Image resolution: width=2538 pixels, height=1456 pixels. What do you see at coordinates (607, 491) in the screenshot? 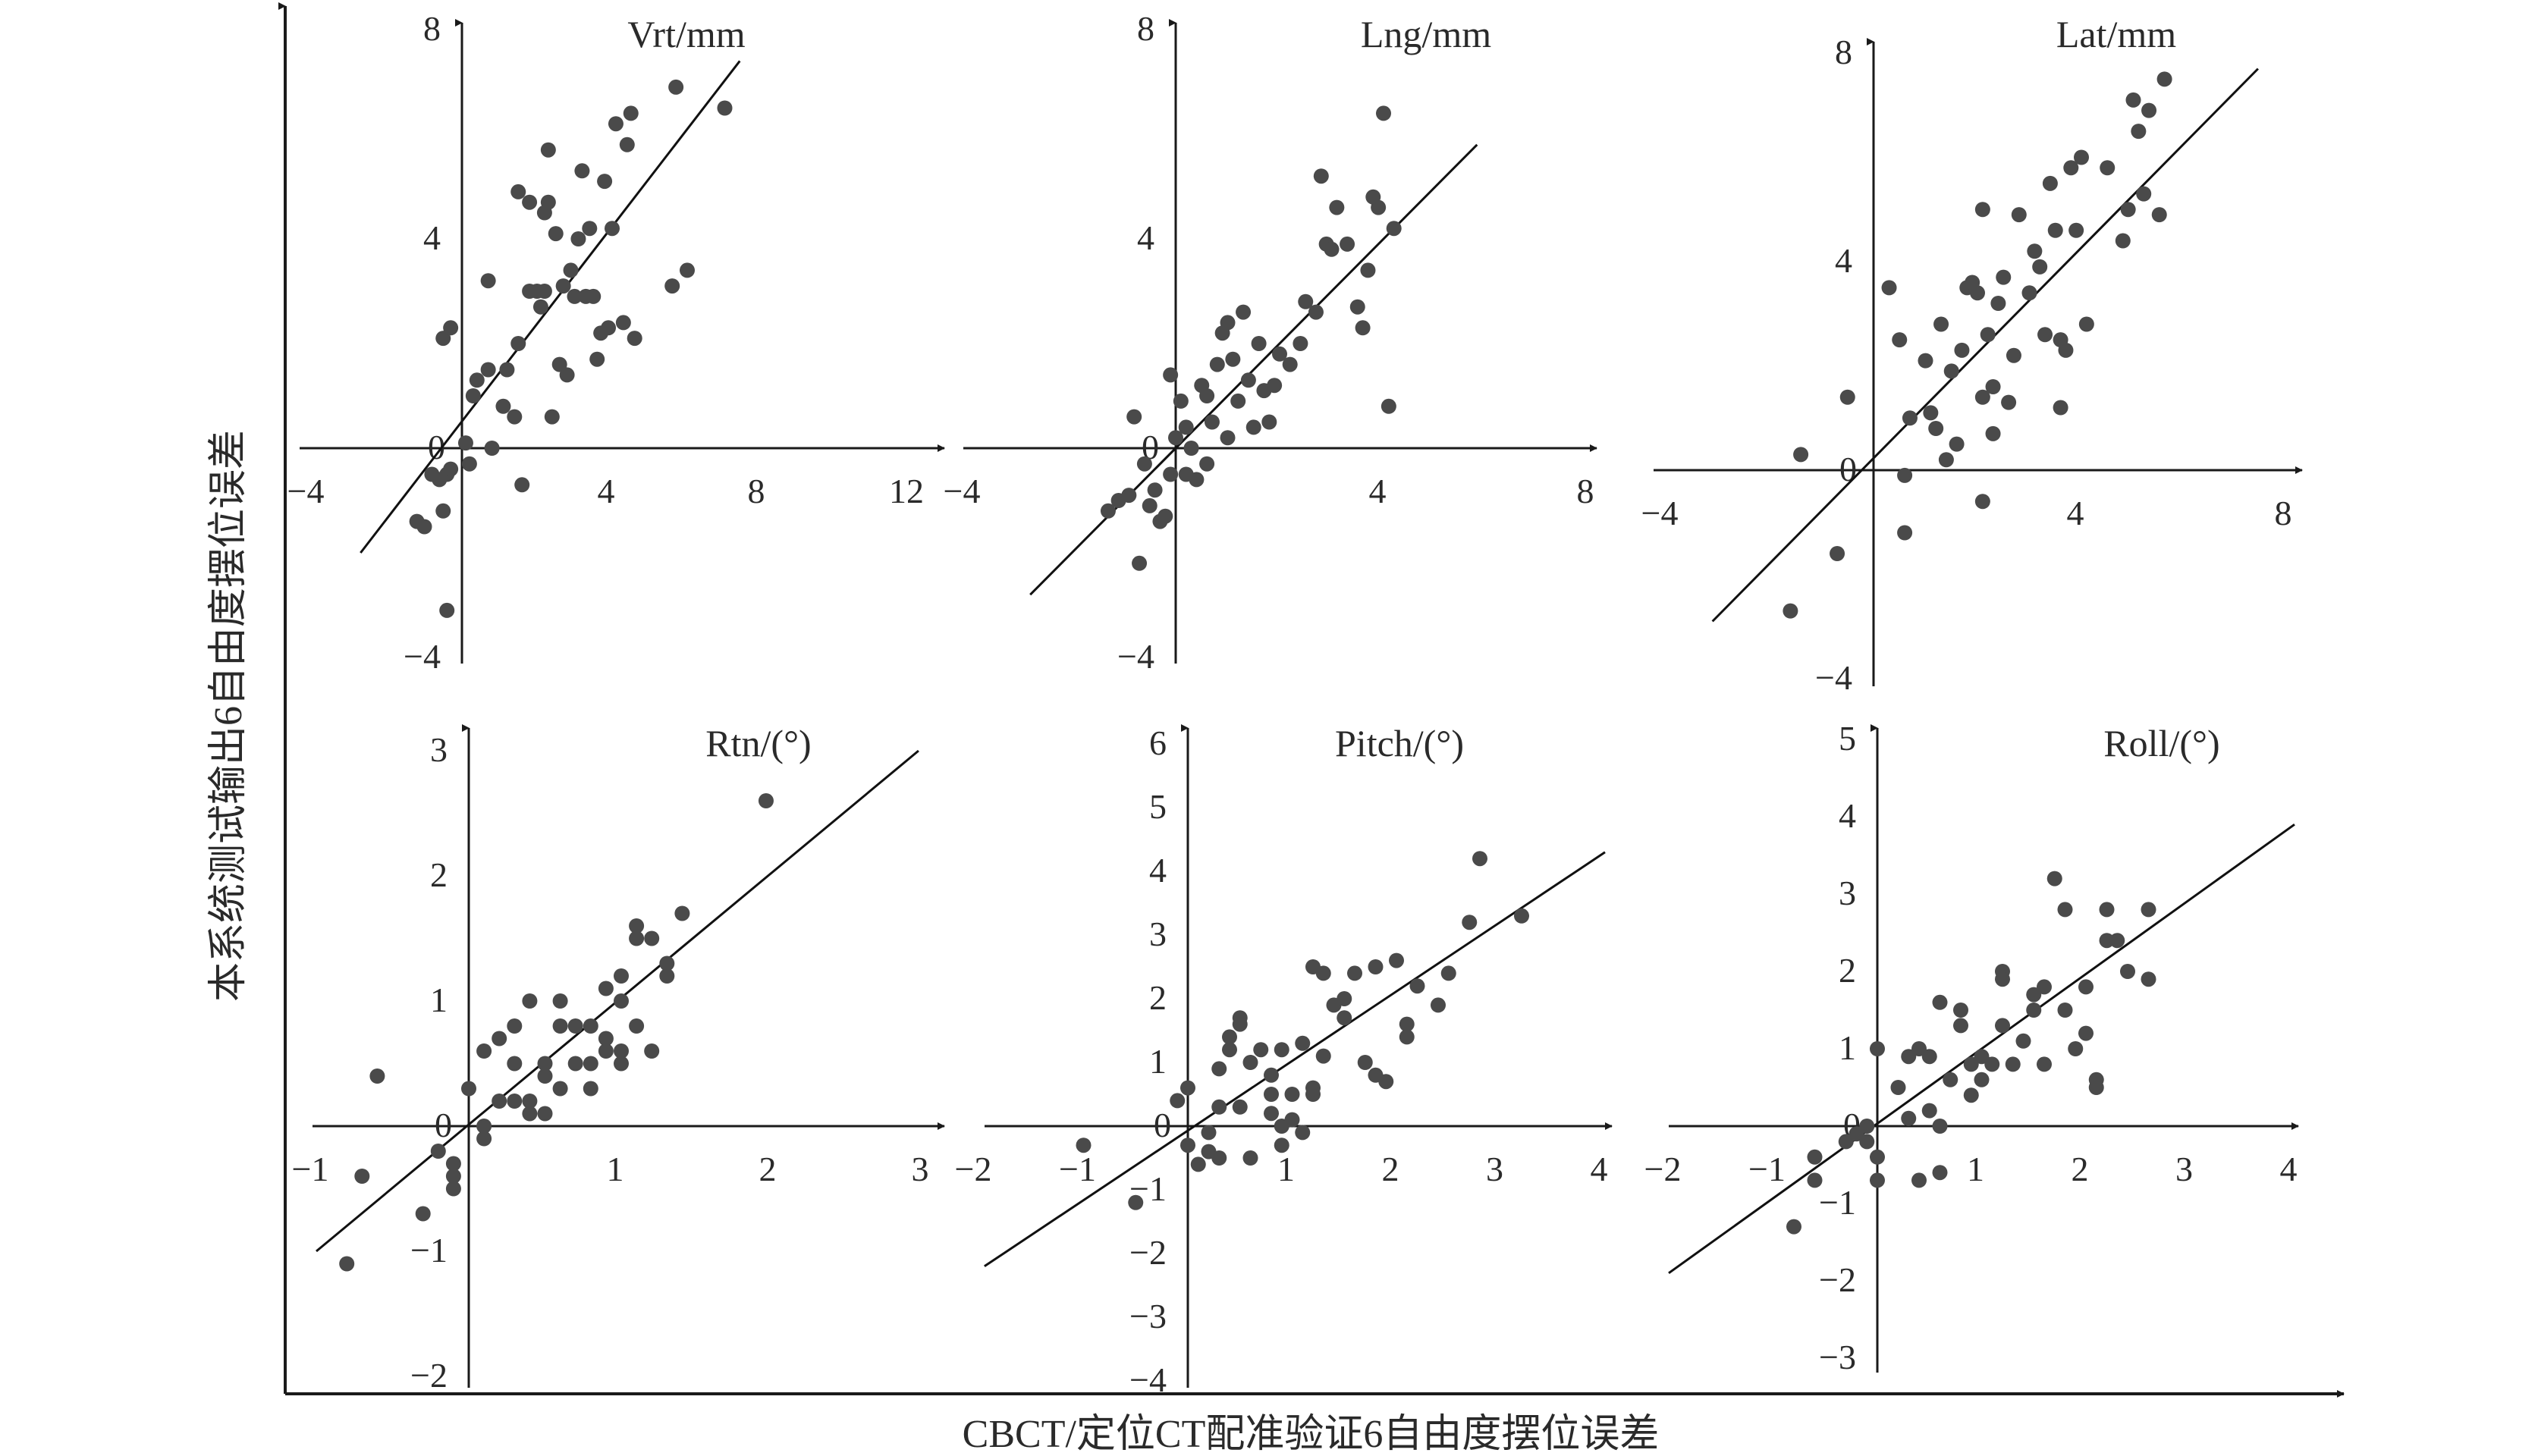
I see `x-tick-label: 4` at bounding box center [607, 491].